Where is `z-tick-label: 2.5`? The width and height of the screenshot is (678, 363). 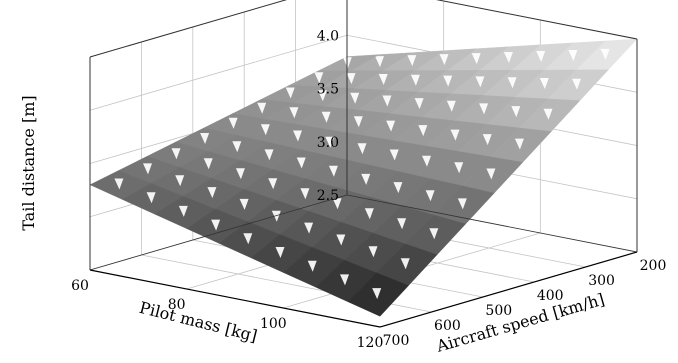
z-tick-label: 2.5 is located at coordinates (328, 196).